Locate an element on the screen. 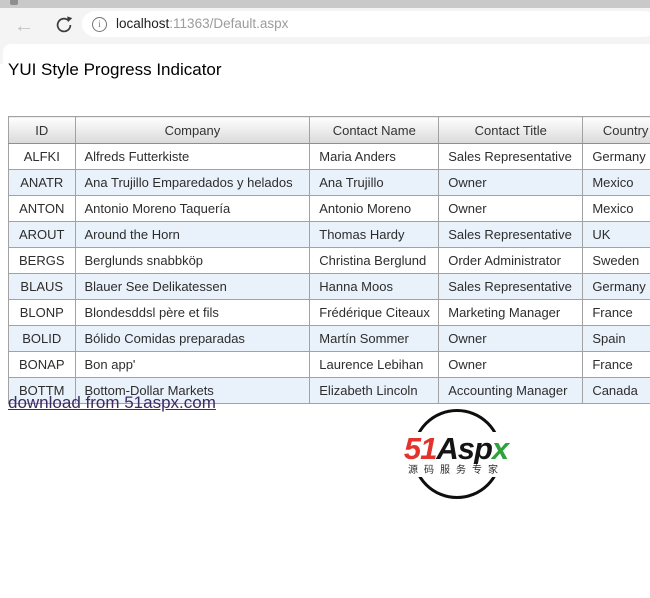 The width and height of the screenshot is (650, 598). address-bar: i localhost:11363/Default.aspx is located at coordinates (366, 24).